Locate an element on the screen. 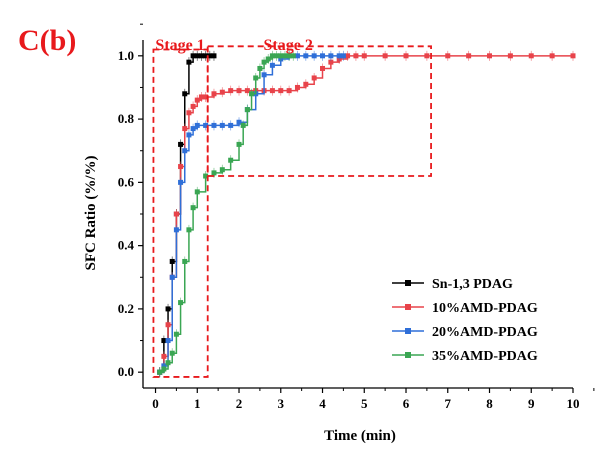 This screenshot has height=461, width=605. x-tick-label: 3 is located at coordinates (281, 403).